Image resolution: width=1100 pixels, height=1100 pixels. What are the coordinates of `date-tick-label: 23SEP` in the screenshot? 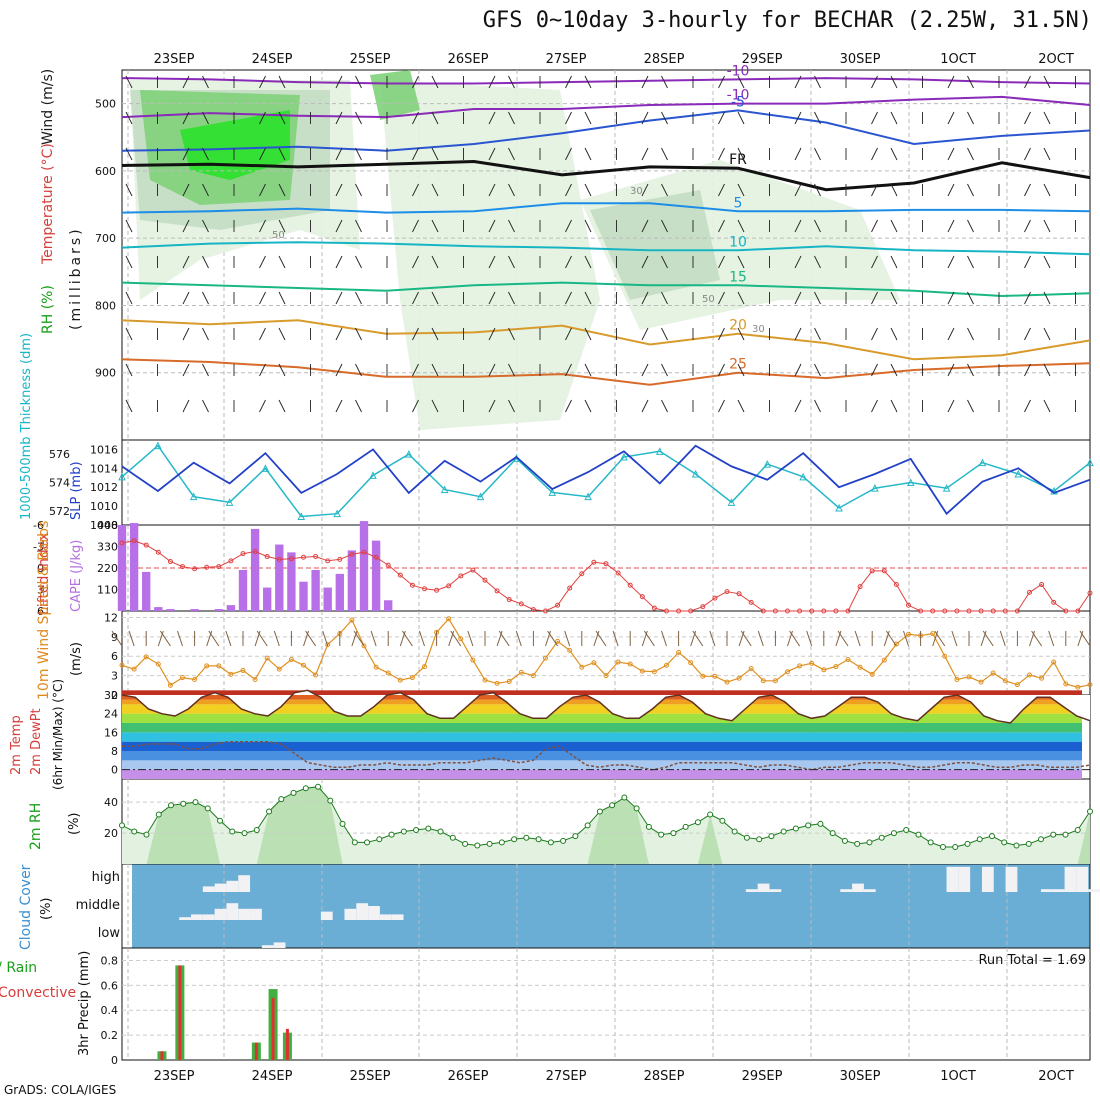 It's located at (174, 59).